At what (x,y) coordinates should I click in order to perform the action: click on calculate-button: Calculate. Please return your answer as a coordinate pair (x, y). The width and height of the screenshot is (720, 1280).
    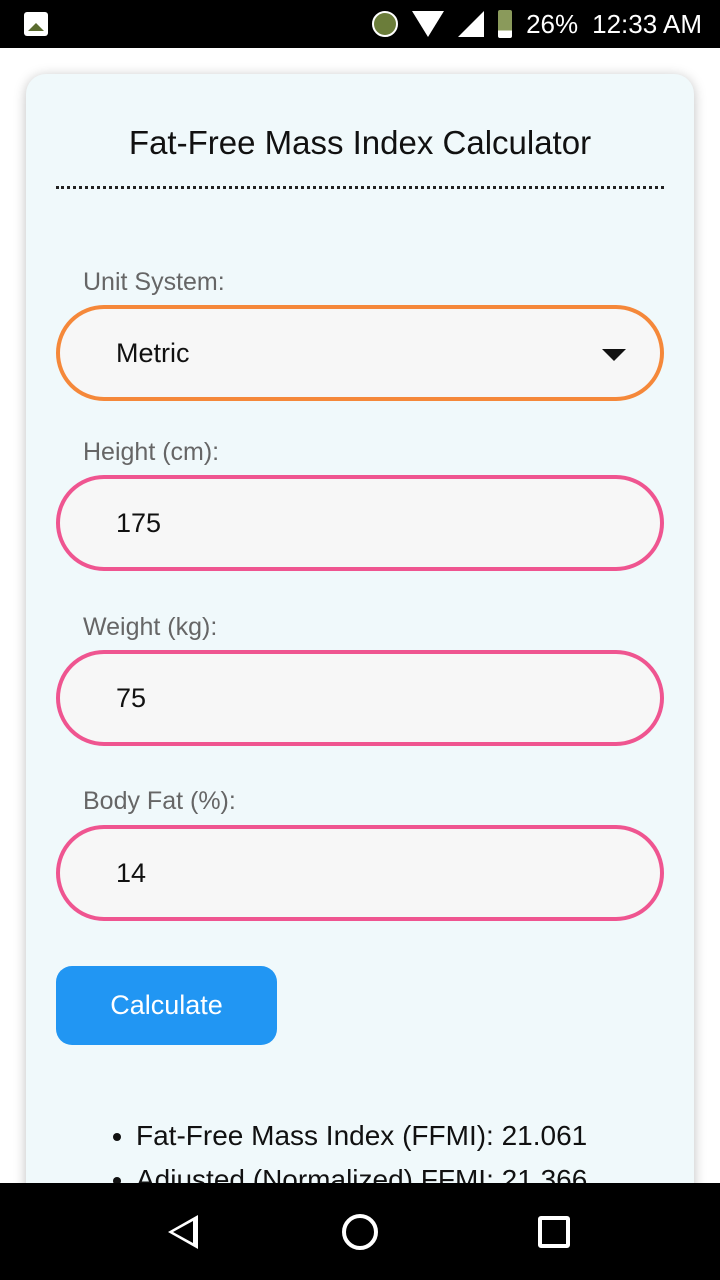
    Looking at the image, I should click on (166, 1005).